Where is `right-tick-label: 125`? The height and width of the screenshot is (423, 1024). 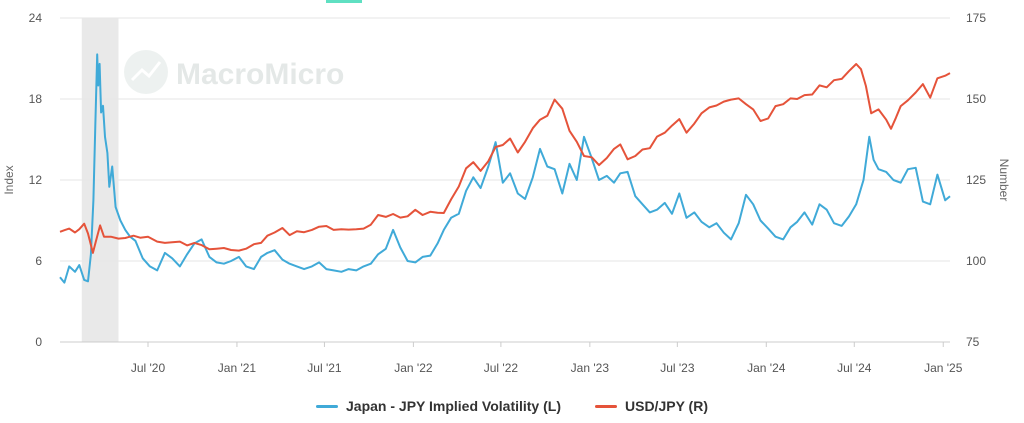 right-tick-label: 125 is located at coordinates (976, 180).